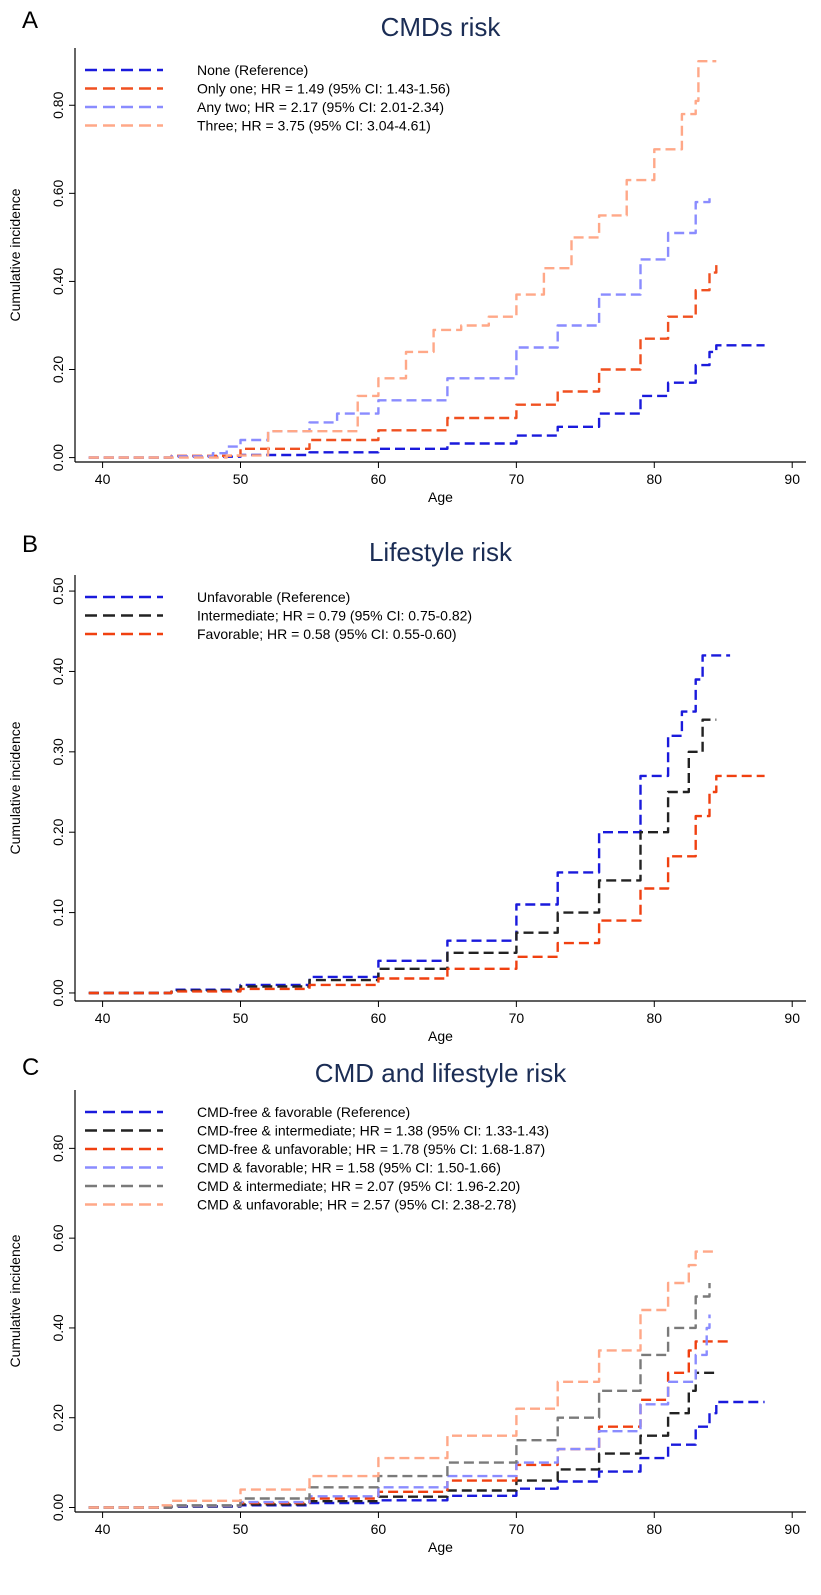 This screenshot has height=1595, width=821. What do you see at coordinates (441, 27) in the screenshot?
I see `chart-title: CMDs risk` at bounding box center [441, 27].